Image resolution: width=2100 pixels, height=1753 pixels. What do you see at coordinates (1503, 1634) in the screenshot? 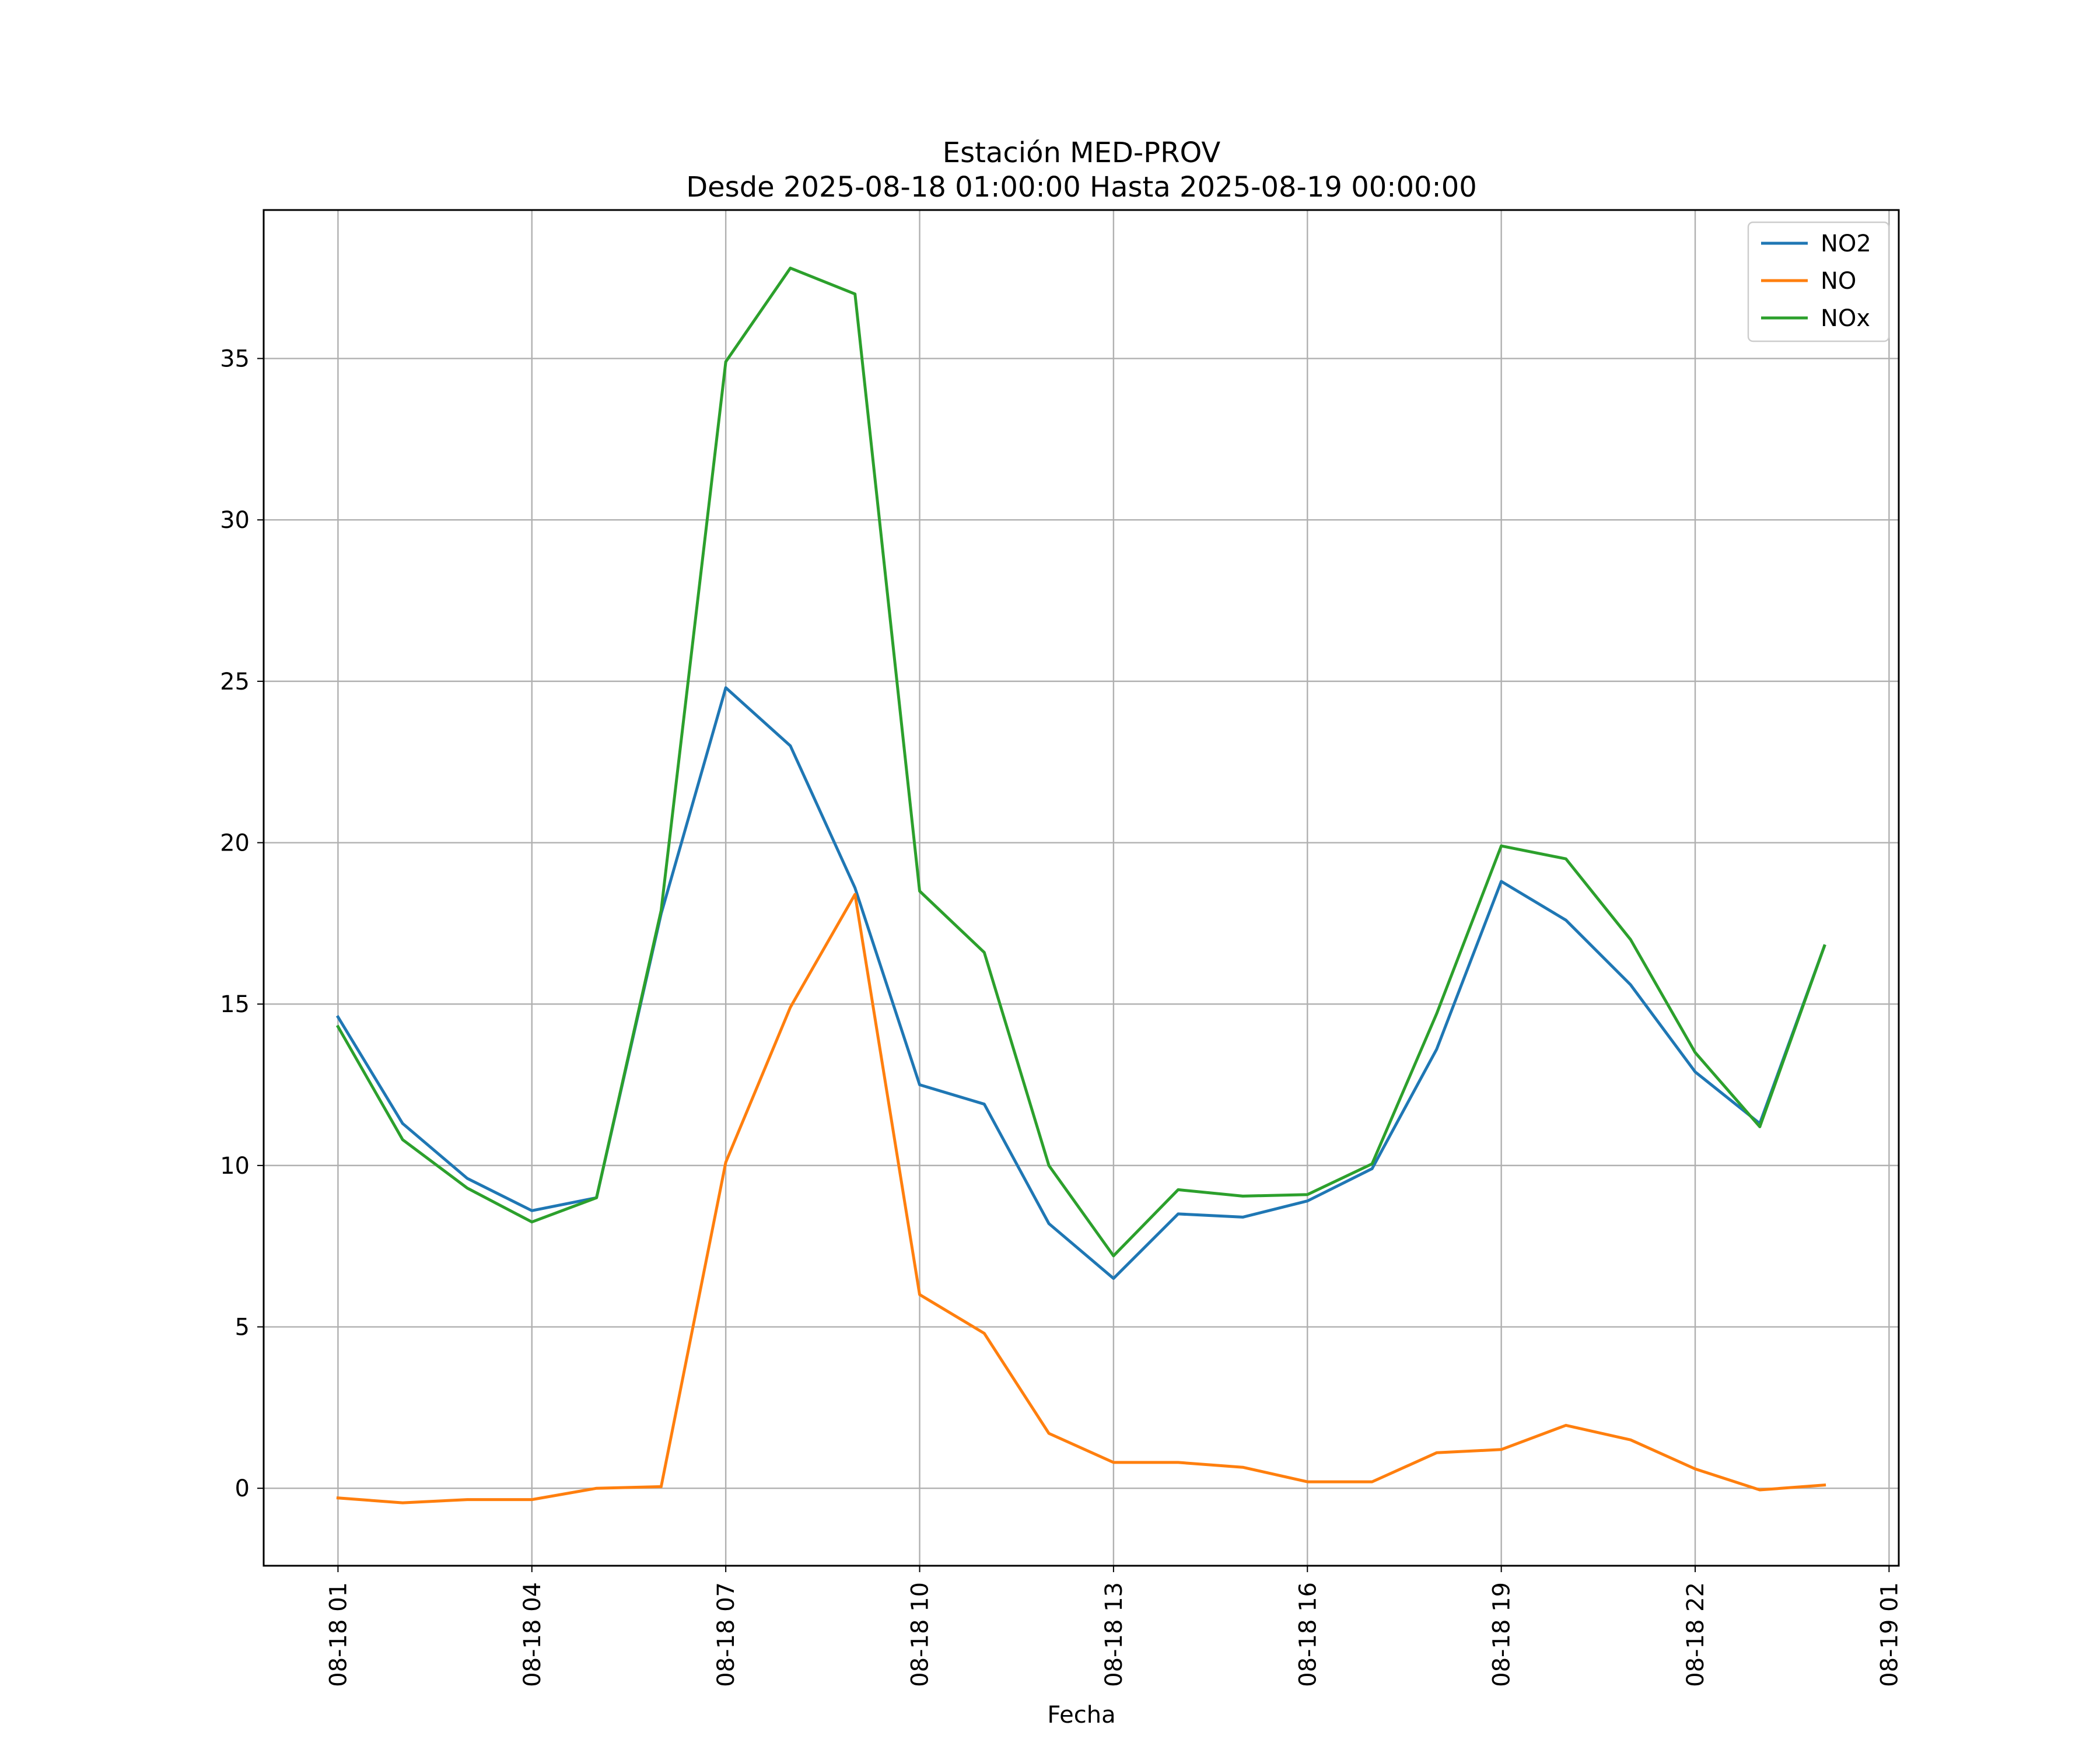
I see `x-tick-label: 08-18 19` at bounding box center [1503, 1634].